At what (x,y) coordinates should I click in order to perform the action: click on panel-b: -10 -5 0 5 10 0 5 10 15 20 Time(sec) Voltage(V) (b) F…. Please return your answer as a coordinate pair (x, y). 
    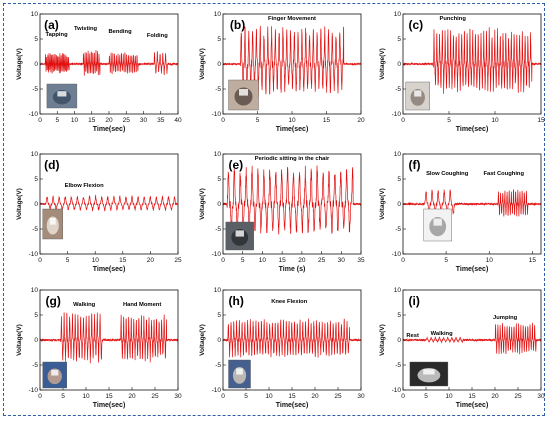
    Looking at the image, I should click on (282, 72).